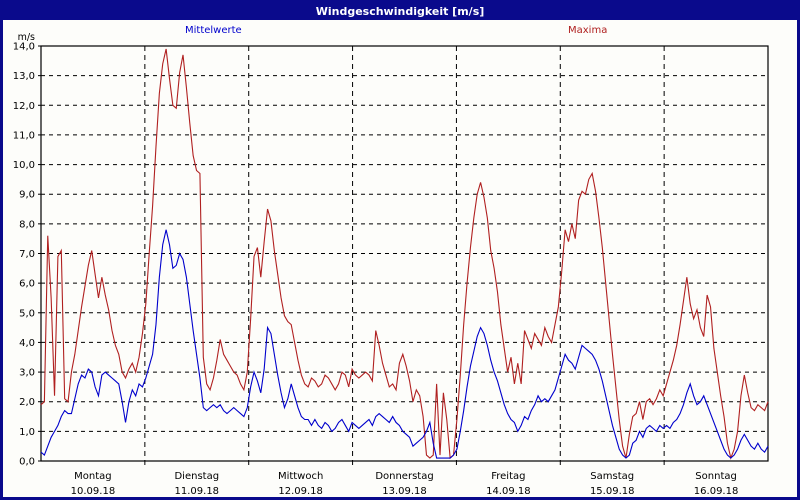  Describe the element at coordinates (27, 254) in the screenshot. I see `y-tick-label: 7,0` at that location.